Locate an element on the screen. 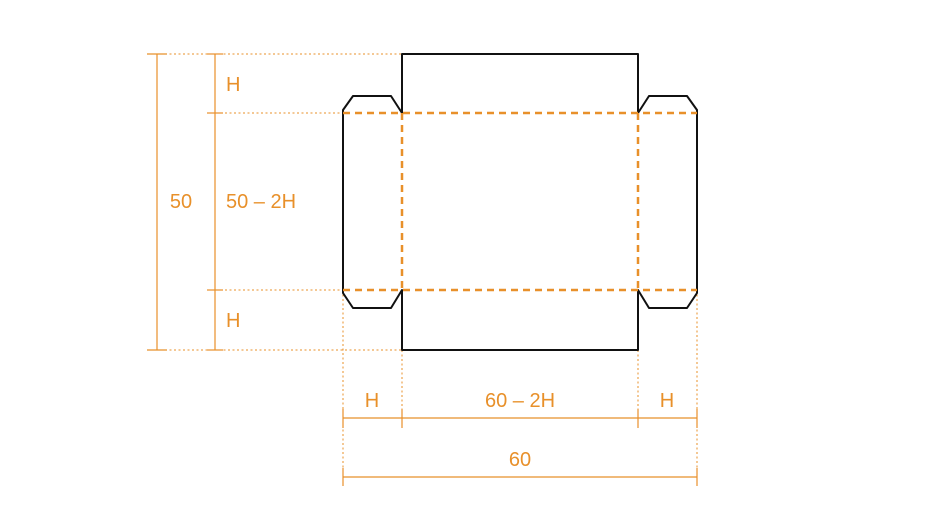 The width and height of the screenshot is (932, 515). label-right-flap-width: H is located at coordinates (667, 401).